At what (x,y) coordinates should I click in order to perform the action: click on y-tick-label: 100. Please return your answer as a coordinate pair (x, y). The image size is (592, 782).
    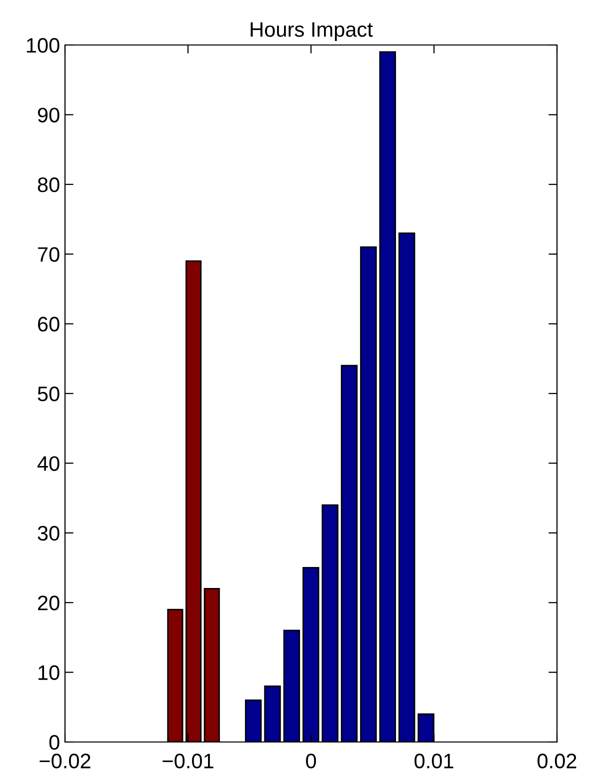
    Looking at the image, I should click on (43, 45).